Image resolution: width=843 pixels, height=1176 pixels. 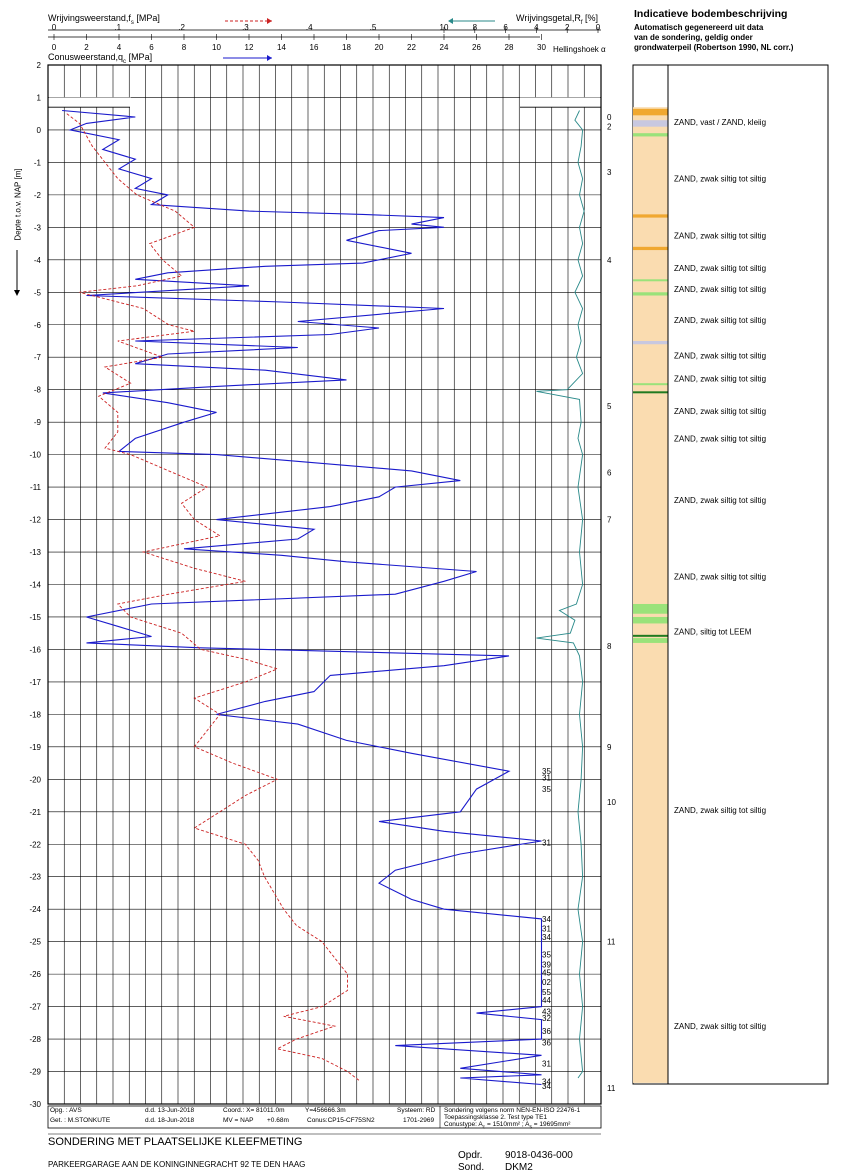 What do you see at coordinates (505, 27) in the screenshot?
I see `ratio-tick-label: 6` at bounding box center [505, 27].